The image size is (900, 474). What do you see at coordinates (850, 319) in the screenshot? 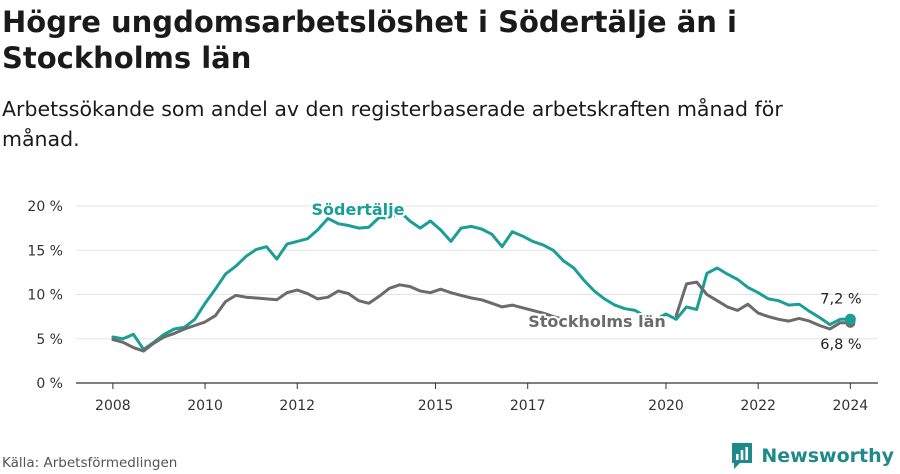
I see `sodertalje-end-dot` at bounding box center [850, 319].